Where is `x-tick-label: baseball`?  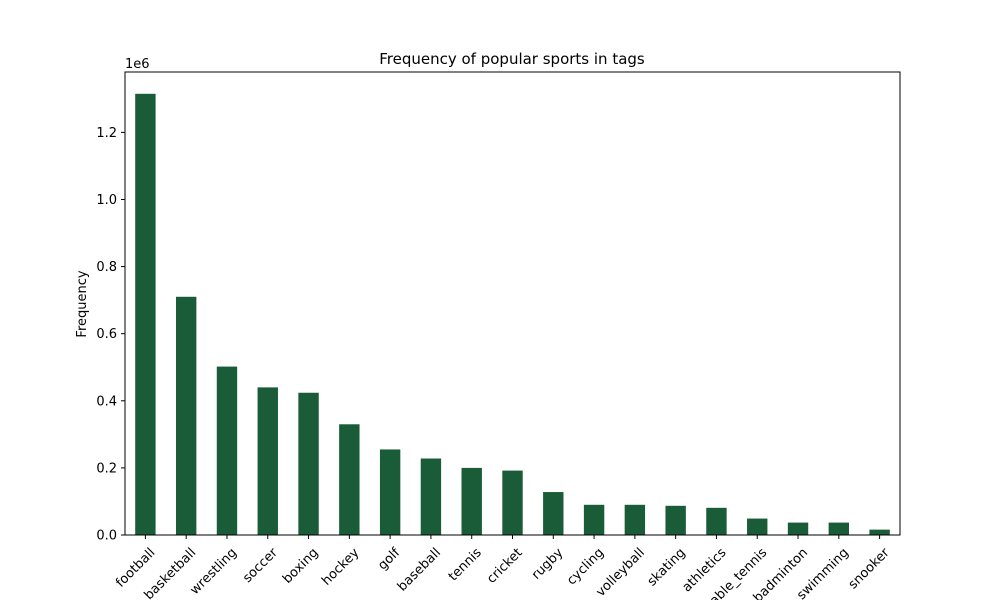
x-tick-label: baseball is located at coordinates (419, 569).